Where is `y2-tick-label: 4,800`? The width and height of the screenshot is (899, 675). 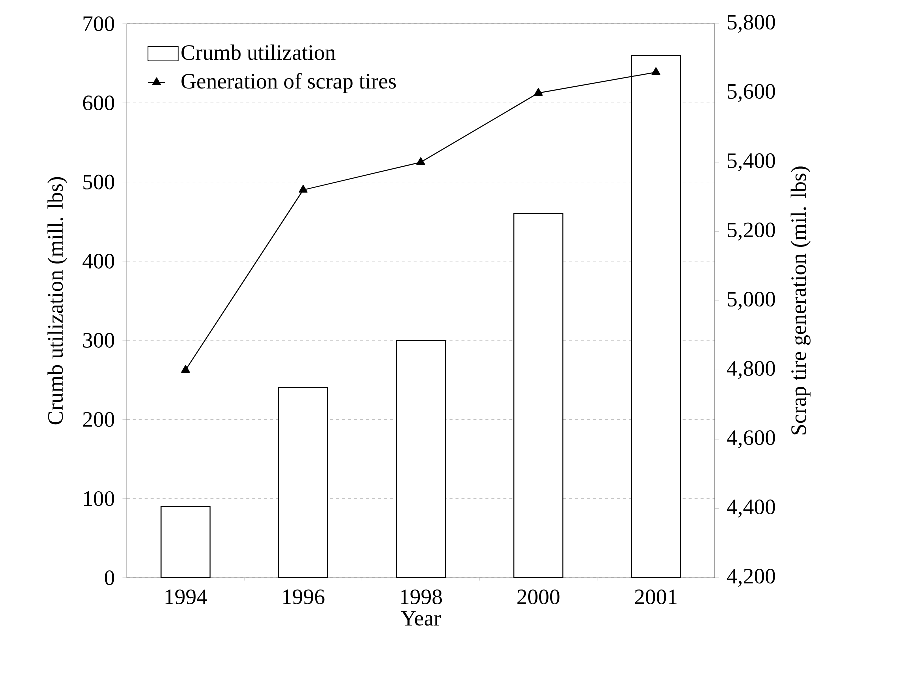 y2-tick-label: 4,800 is located at coordinates (751, 370).